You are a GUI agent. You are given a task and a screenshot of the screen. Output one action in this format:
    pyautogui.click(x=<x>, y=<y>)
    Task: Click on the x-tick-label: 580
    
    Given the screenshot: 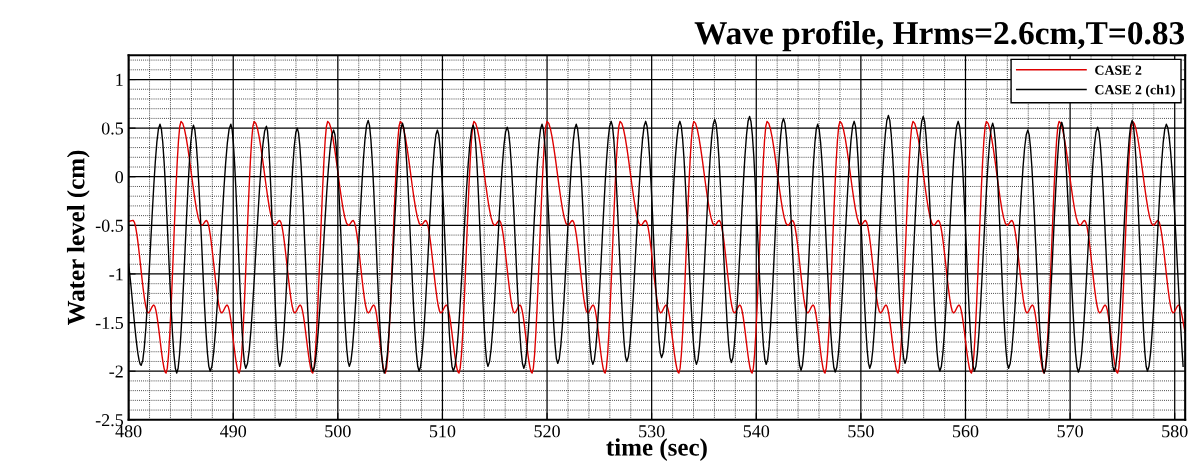 What is the action you would take?
    pyautogui.click(x=1175, y=431)
    